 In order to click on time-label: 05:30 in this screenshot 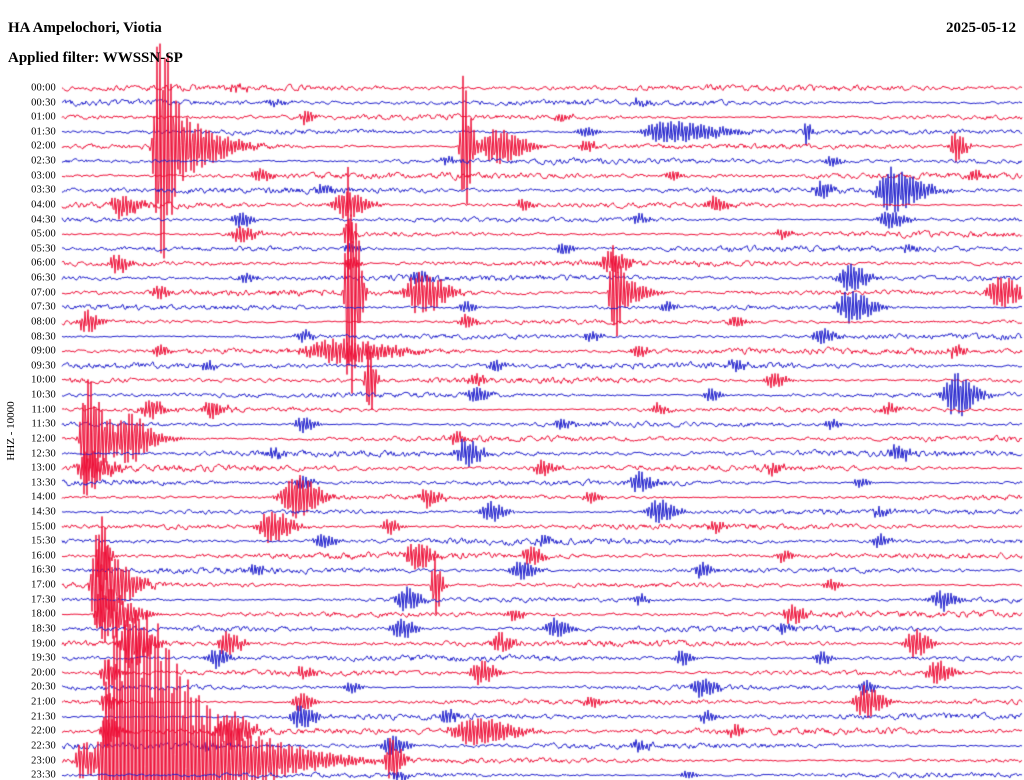, I will do `click(43, 249)`.